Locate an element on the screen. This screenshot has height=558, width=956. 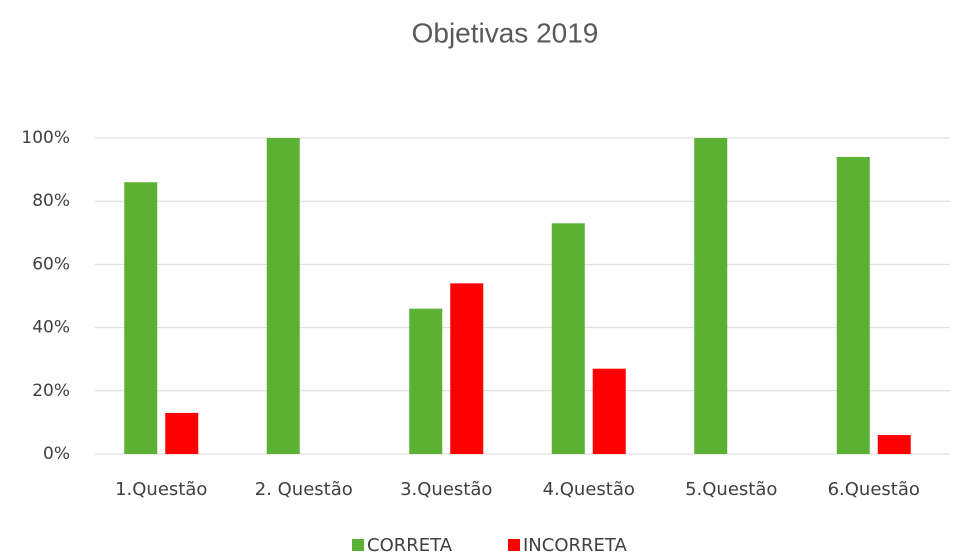
legend-label: CORRETA is located at coordinates (410, 545).